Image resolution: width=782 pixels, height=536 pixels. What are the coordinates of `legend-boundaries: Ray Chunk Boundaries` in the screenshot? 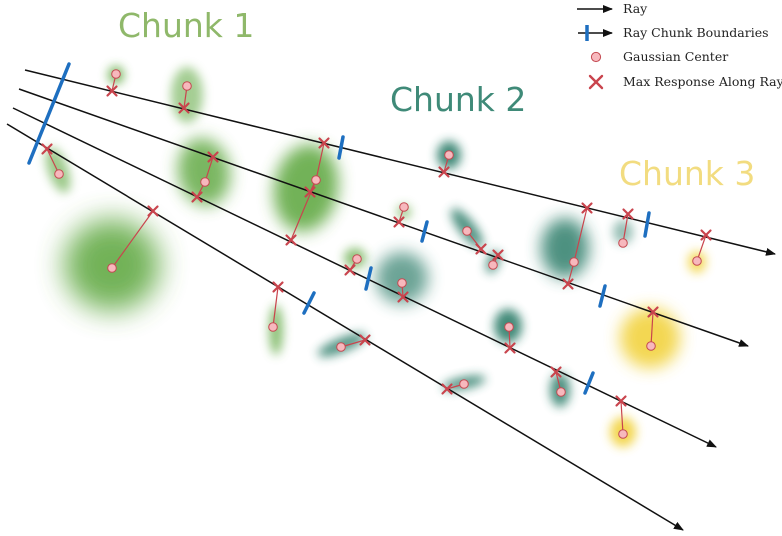 It's located at (673, 33).